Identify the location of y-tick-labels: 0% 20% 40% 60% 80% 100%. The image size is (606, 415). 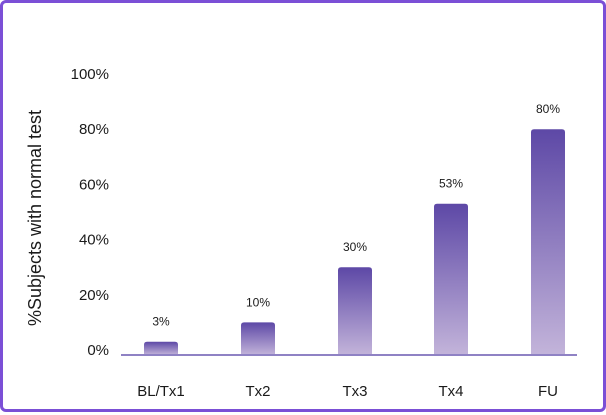
(90, 212).